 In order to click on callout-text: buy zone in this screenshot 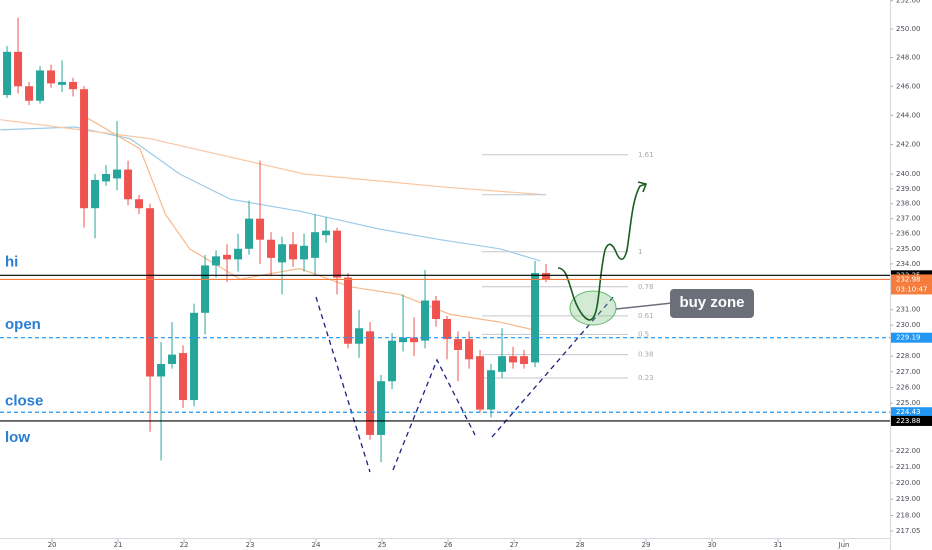, I will do `click(711, 302)`.